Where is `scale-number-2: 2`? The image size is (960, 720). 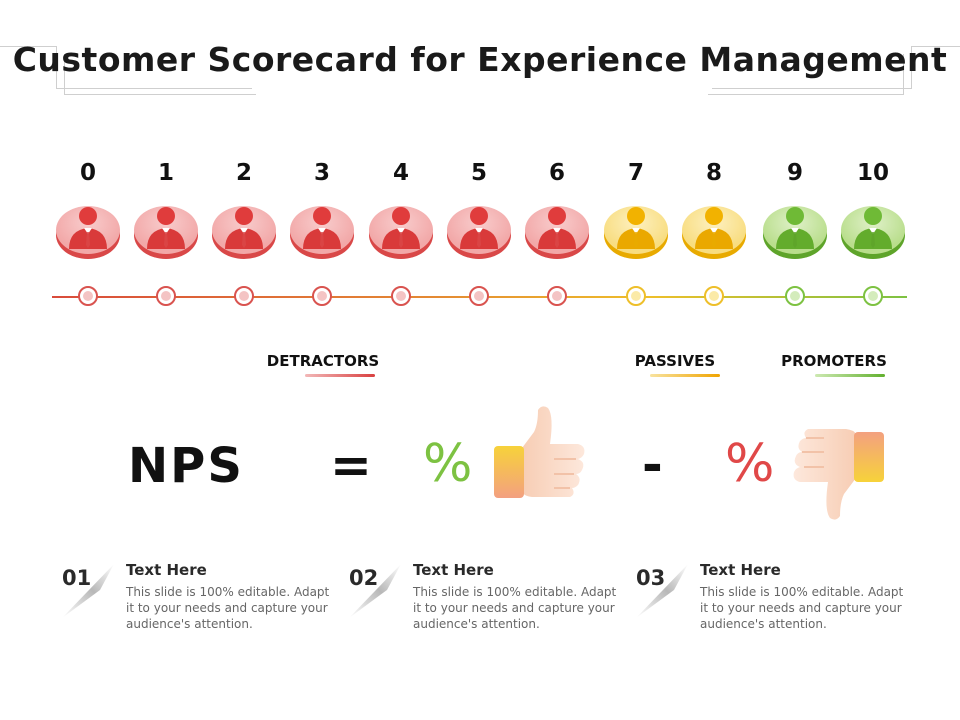
scale-number-2: 2 is located at coordinates (243, 173).